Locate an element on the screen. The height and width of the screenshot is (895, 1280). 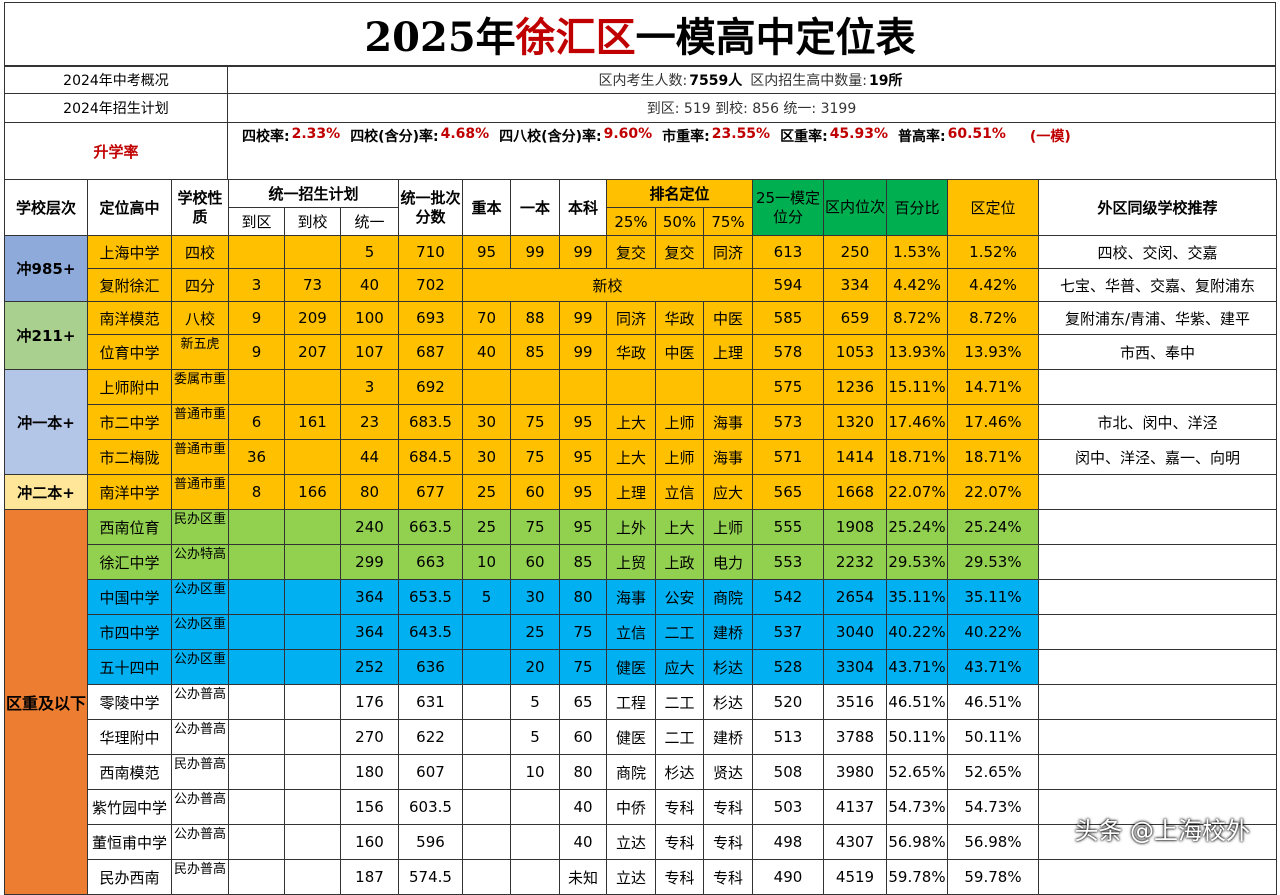
school-nature: 八校 is located at coordinates (200, 318).